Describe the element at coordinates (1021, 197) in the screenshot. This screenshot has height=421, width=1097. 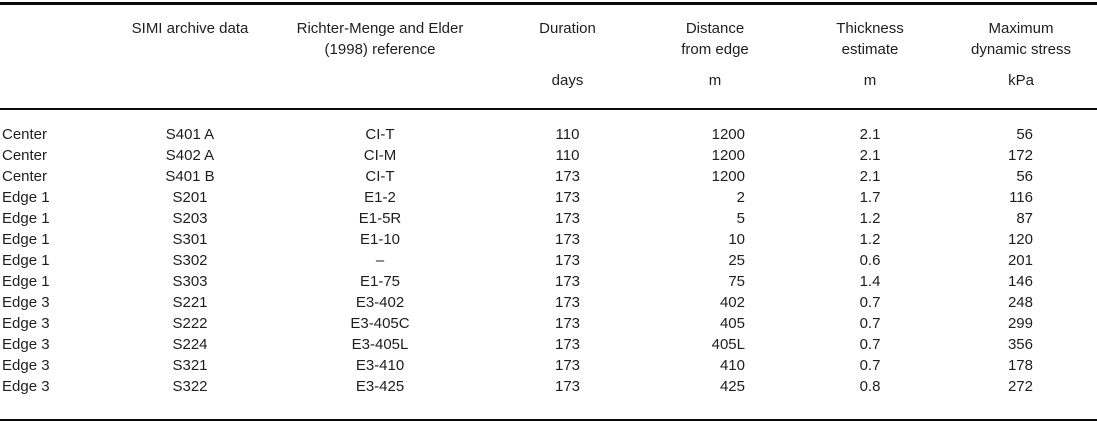
I see `cell-max-dynamic-stress-kpa: 116` at that location.